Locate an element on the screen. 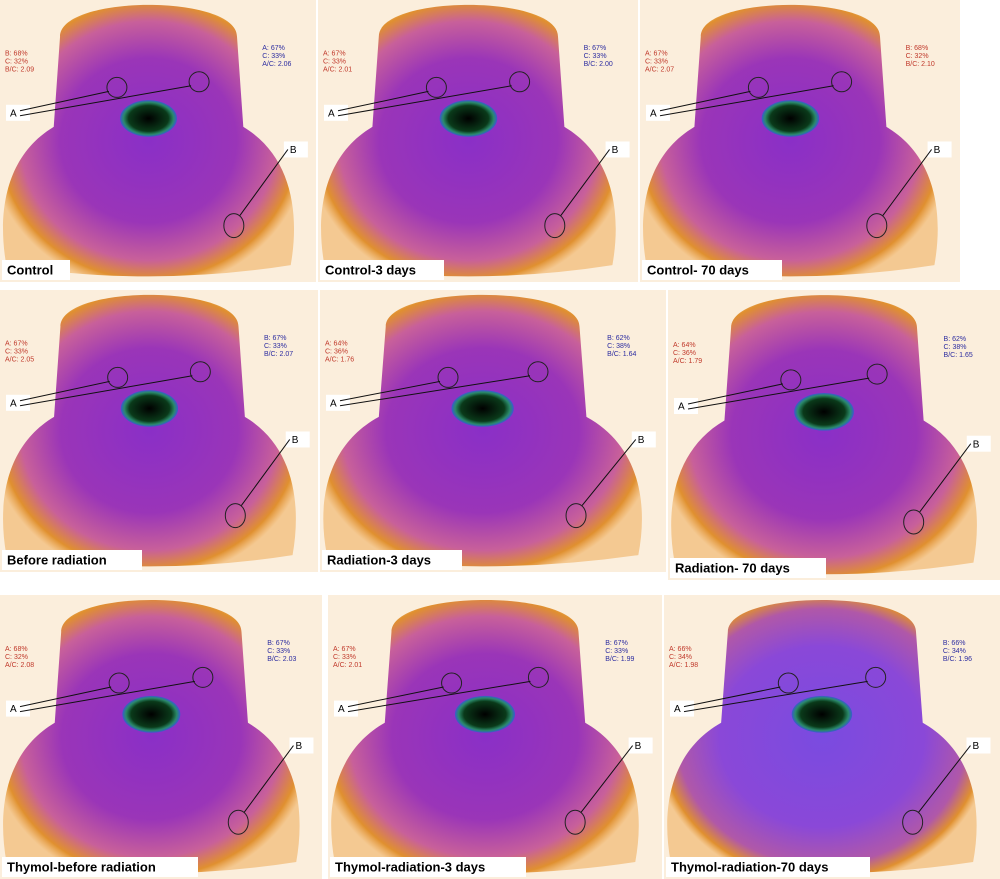  uptake-stat: B: 62% is located at coordinates (618, 338).